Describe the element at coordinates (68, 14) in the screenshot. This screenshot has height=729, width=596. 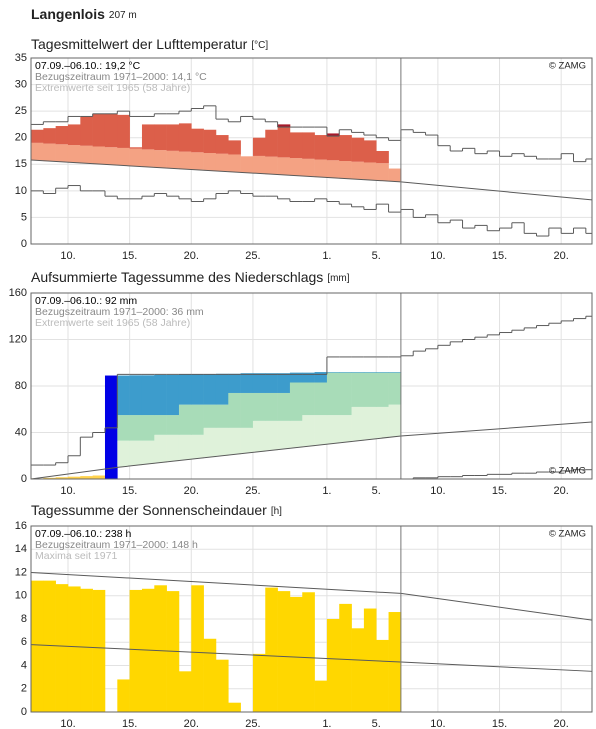
I see `station-name: Langenlois` at that location.